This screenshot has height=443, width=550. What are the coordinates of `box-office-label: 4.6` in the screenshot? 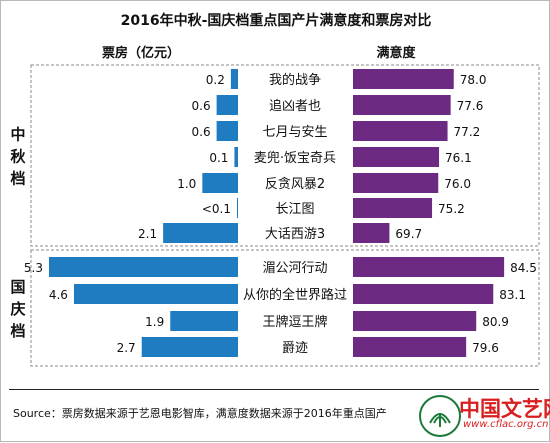 It's located at (58, 295).